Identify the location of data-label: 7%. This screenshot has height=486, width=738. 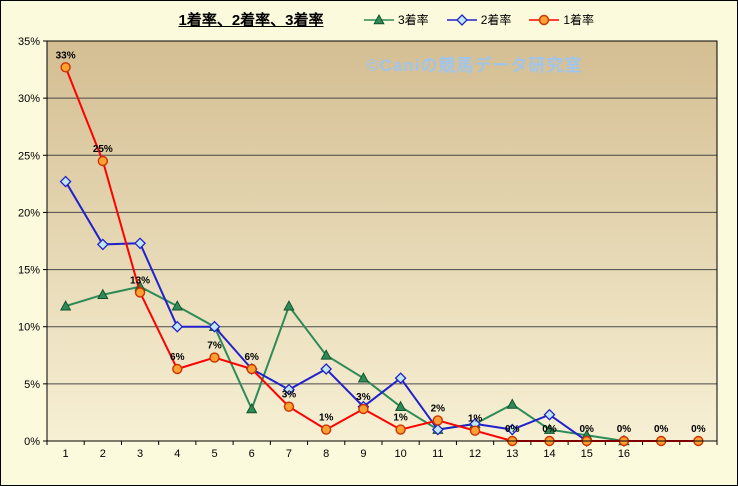
(214, 346).